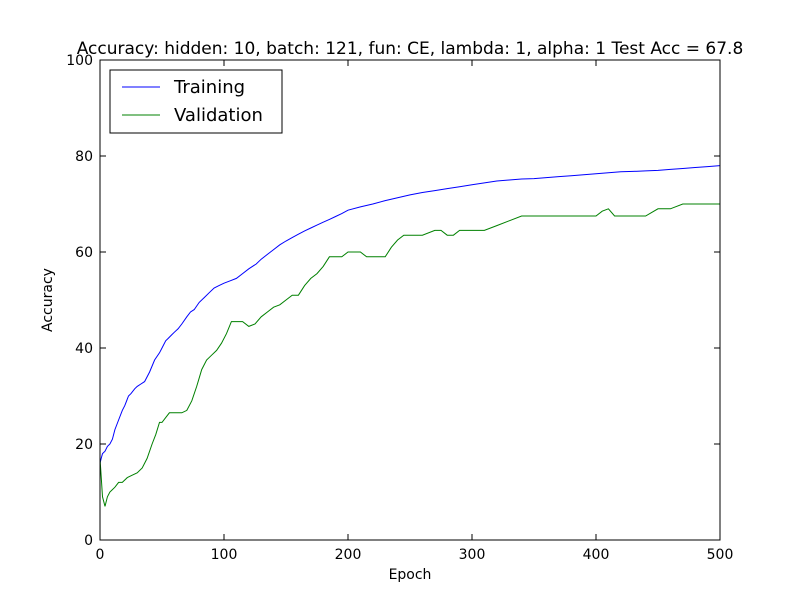 The width and height of the screenshot is (800, 600). What do you see at coordinates (720, 555) in the screenshot?
I see `x-tick-label: 500` at bounding box center [720, 555].